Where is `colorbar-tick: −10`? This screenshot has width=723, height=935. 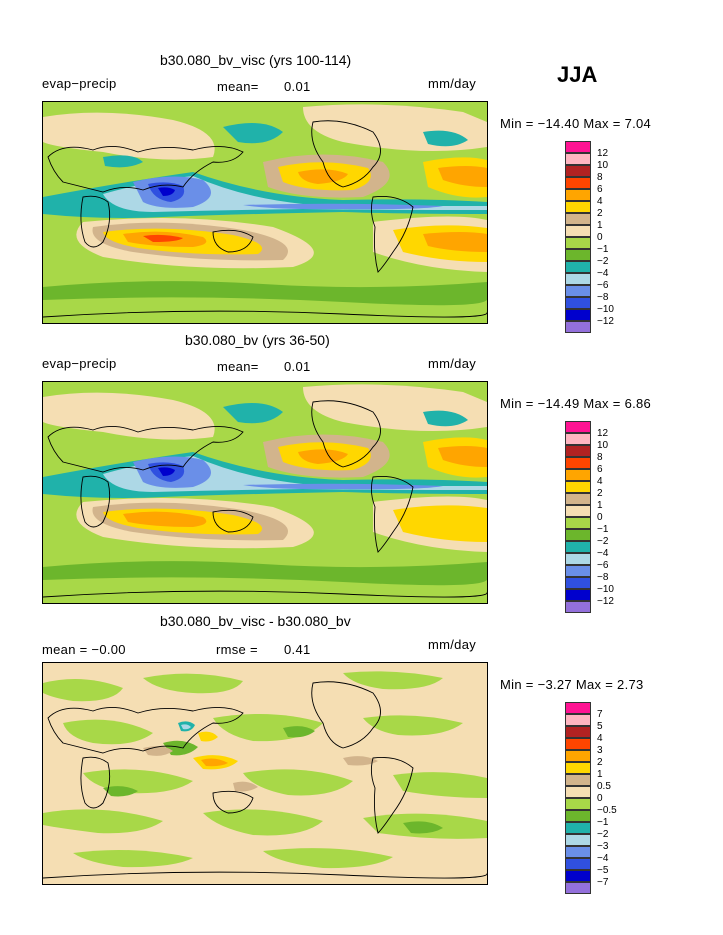 colorbar-tick: −10 is located at coordinates (605, 589).